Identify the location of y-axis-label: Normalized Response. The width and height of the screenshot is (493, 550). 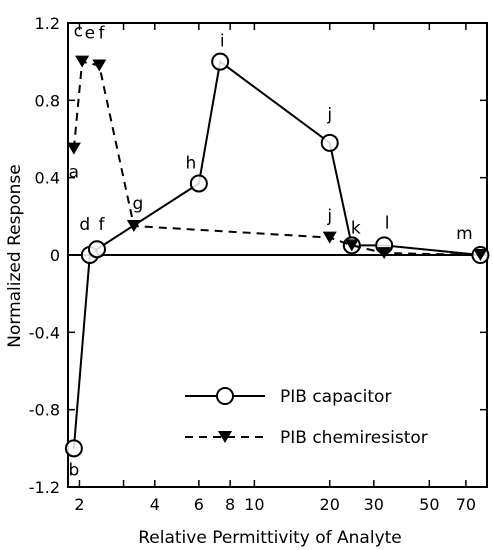
(15, 255).